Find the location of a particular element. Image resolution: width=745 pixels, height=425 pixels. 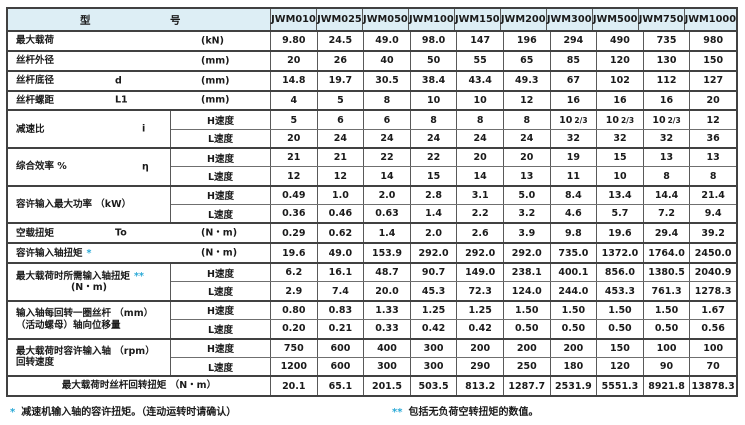

table-cell: 813.2 is located at coordinates (479, 386).